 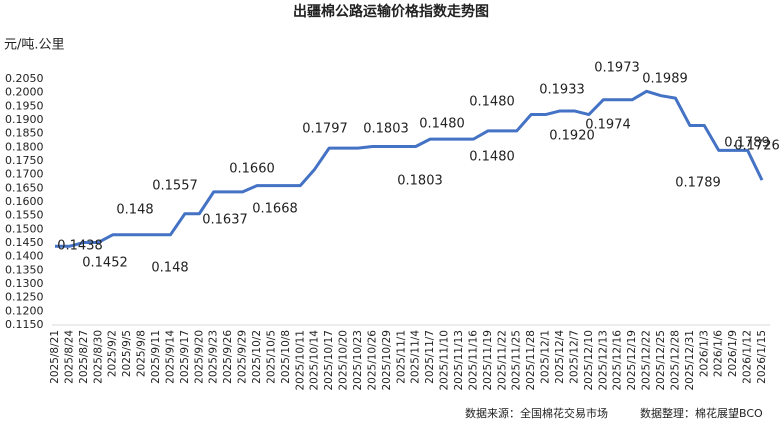 What do you see at coordinates (127, 353) in the screenshot?
I see `x-tick-label: 2025/9/5` at bounding box center [127, 353].